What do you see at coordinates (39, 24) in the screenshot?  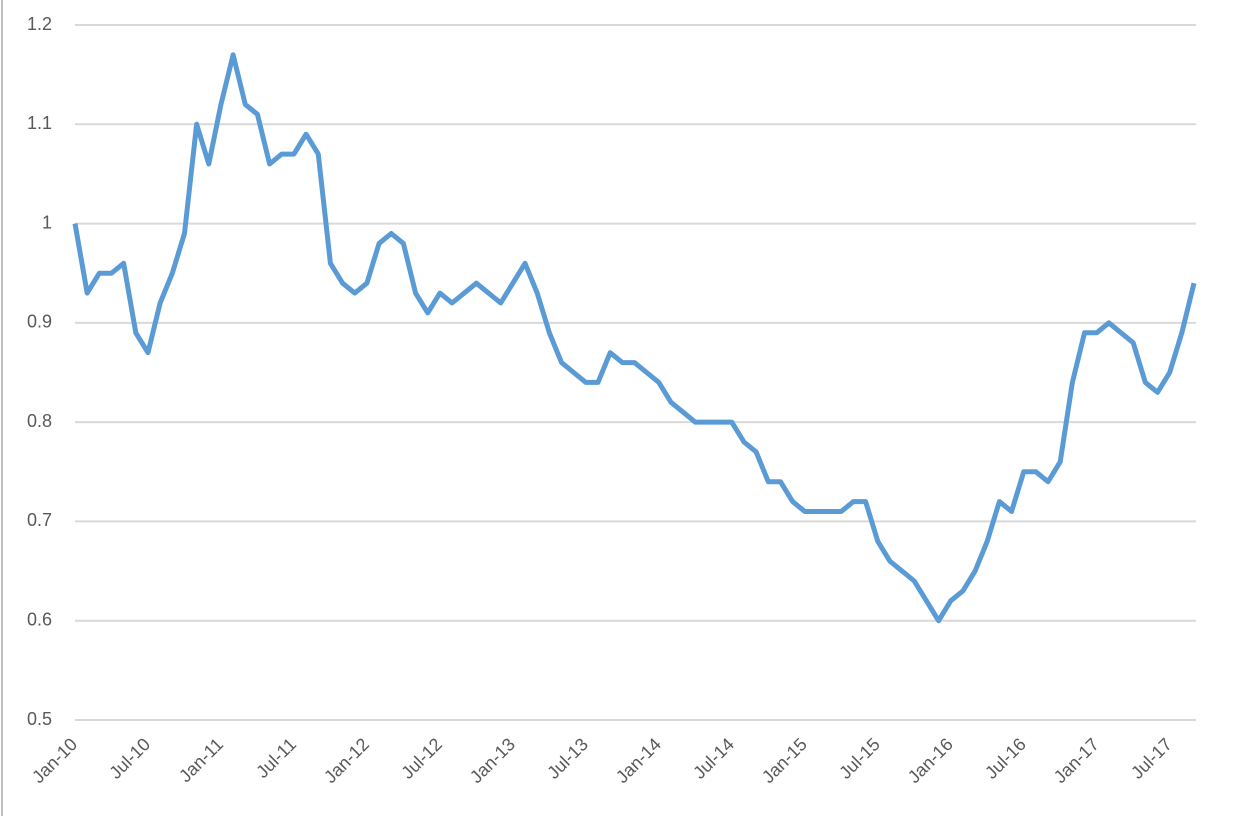 I see `y-tick-label: 1.2` at bounding box center [39, 24].